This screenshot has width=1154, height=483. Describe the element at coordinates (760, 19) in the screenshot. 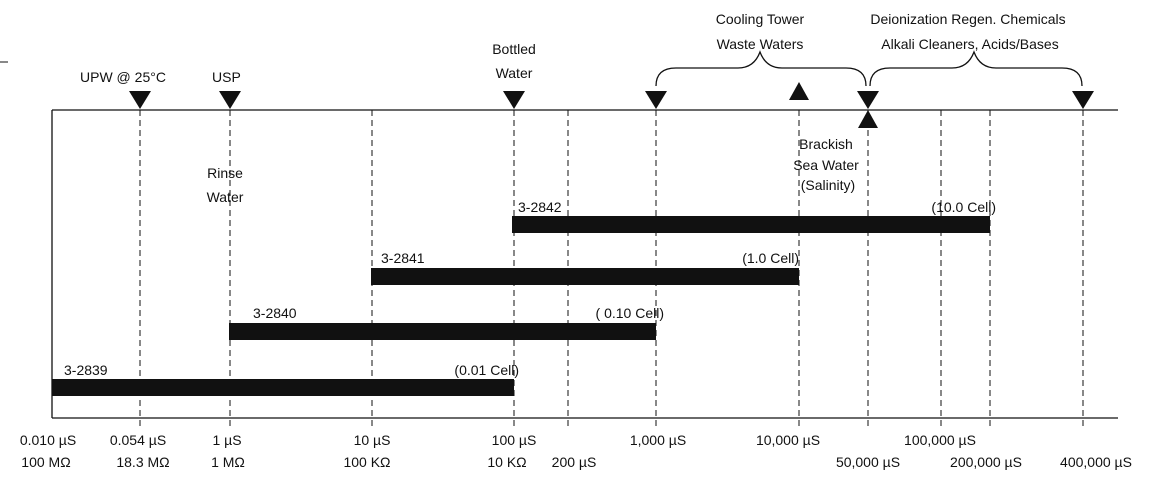

I see `cooling-tower-label-line1: Cooling Tower` at that location.